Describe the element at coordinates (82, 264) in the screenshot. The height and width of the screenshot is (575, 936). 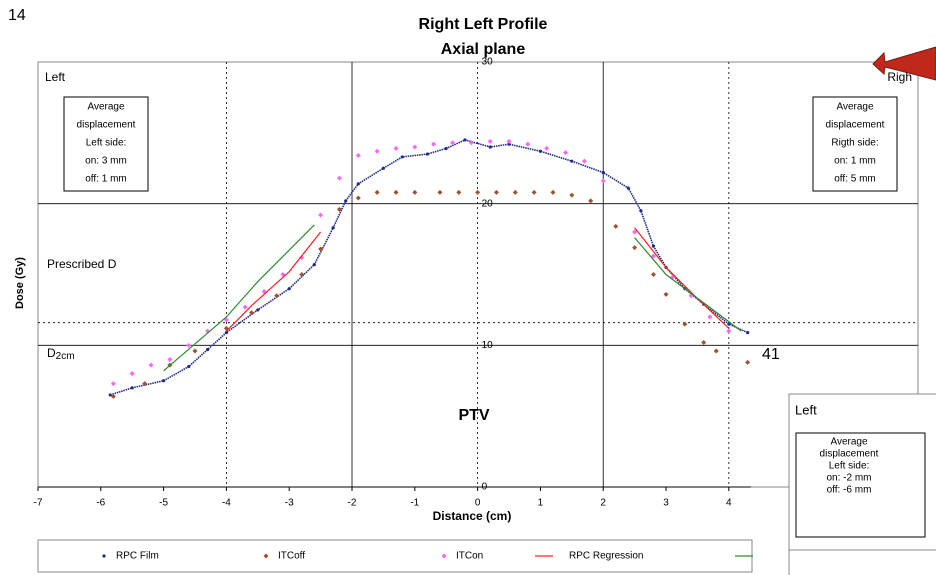
I see `prescribed-label: Prescribed D` at that location.